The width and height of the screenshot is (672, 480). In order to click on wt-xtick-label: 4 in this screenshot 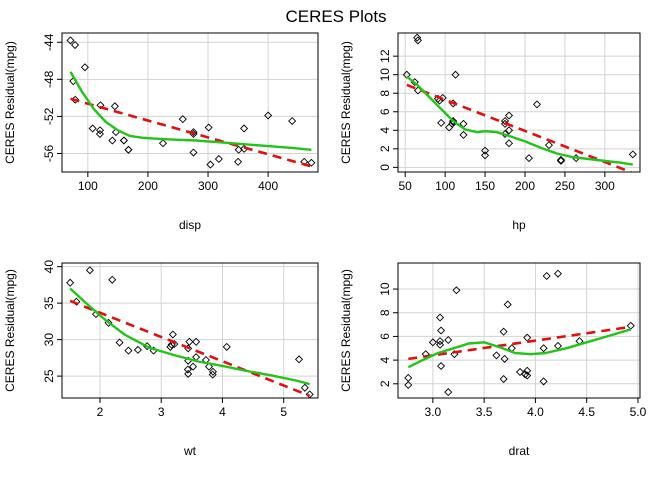, I will do `click(222, 412)`.